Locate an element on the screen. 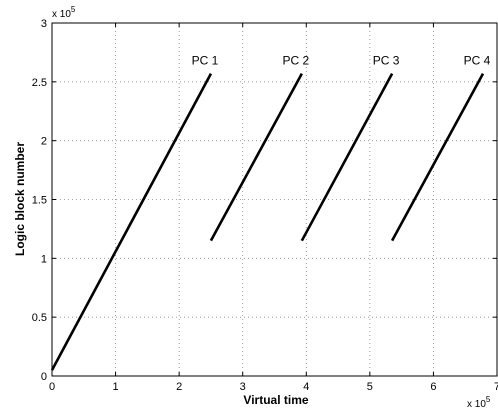  x-tick-label: 6 is located at coordinates (433, 387).